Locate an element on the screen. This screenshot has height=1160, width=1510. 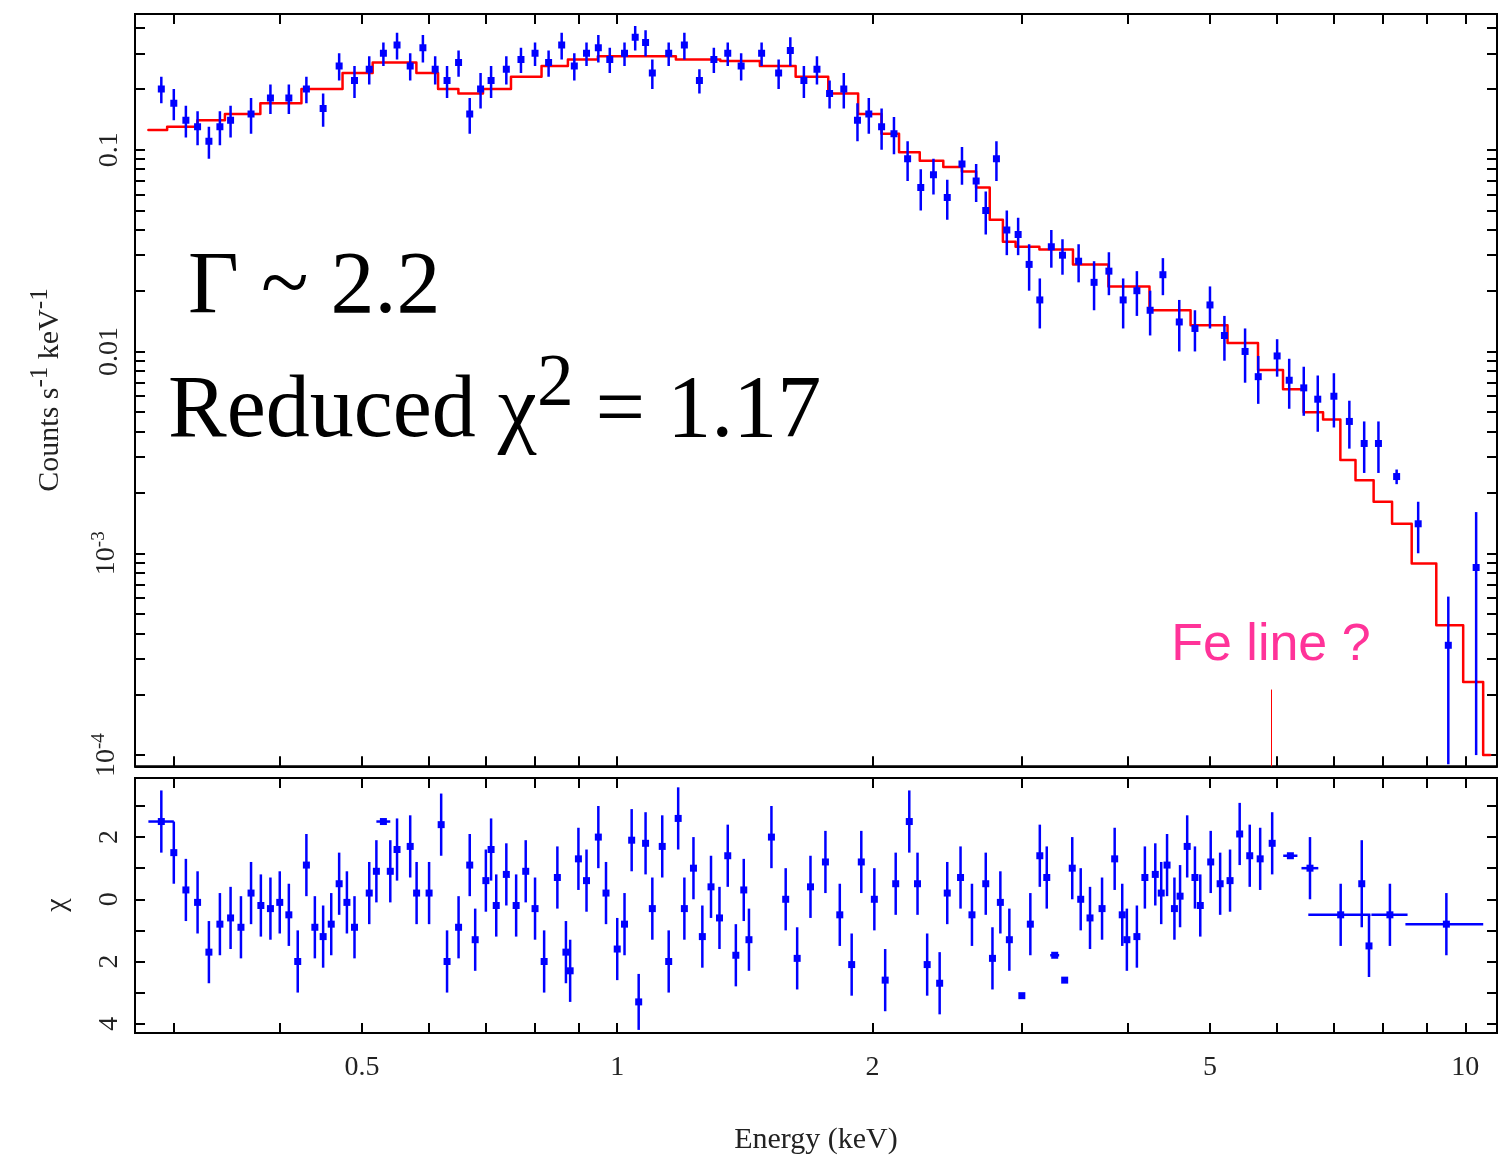
y-tick-label: 0 is located at coordinates (107, 899).